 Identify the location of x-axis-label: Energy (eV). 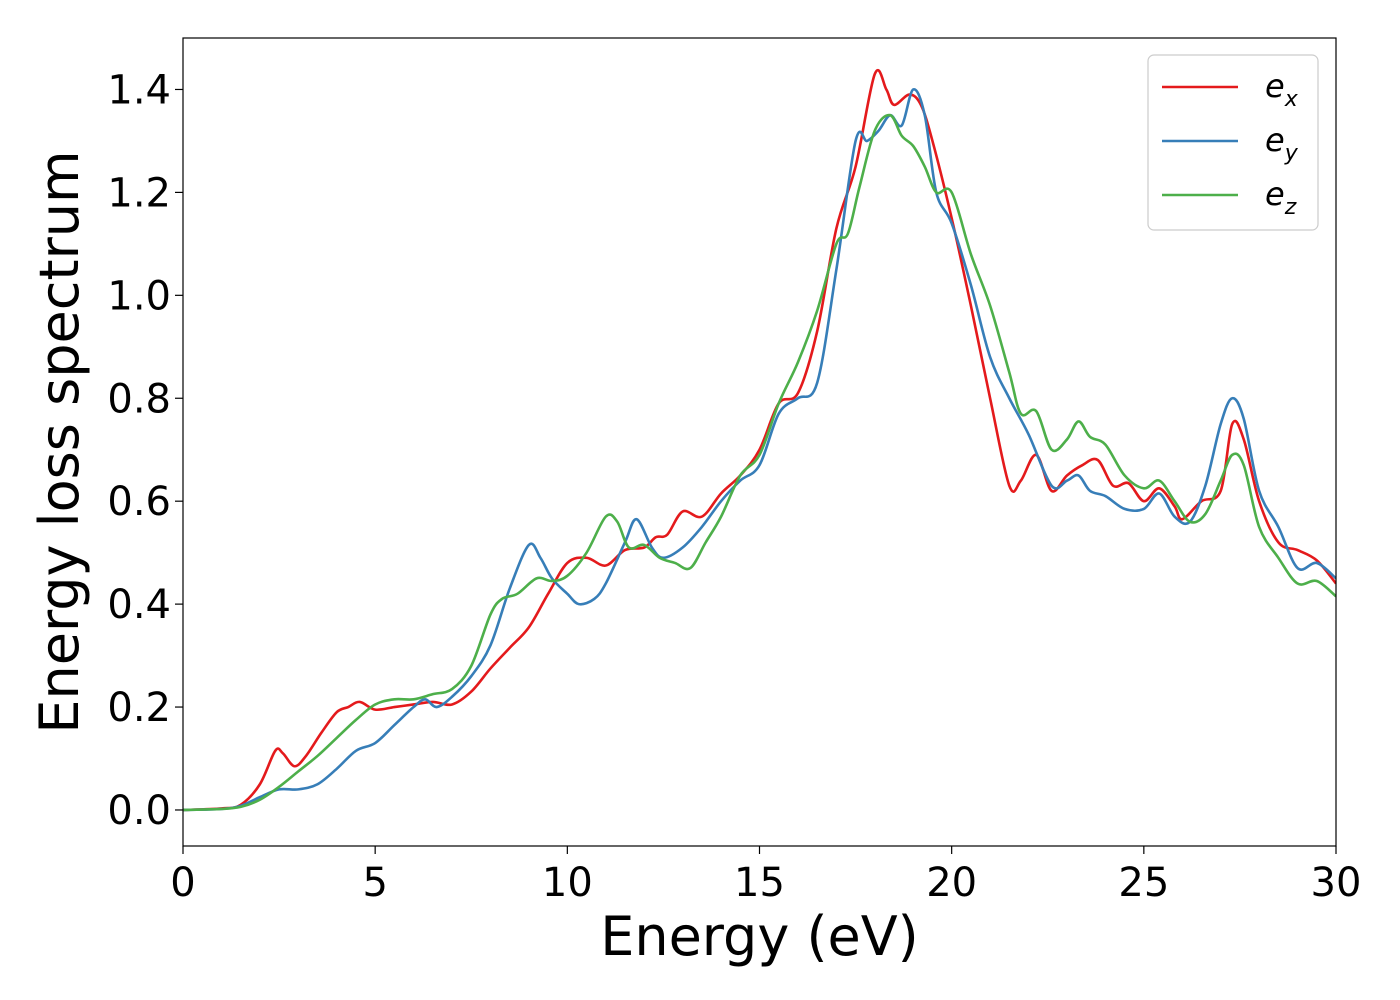
(759, 936).